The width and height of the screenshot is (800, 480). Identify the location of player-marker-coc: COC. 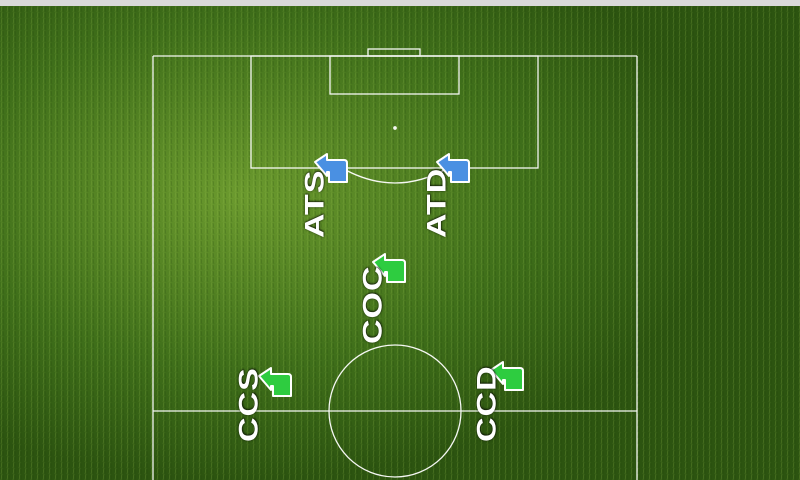
(416, 320).